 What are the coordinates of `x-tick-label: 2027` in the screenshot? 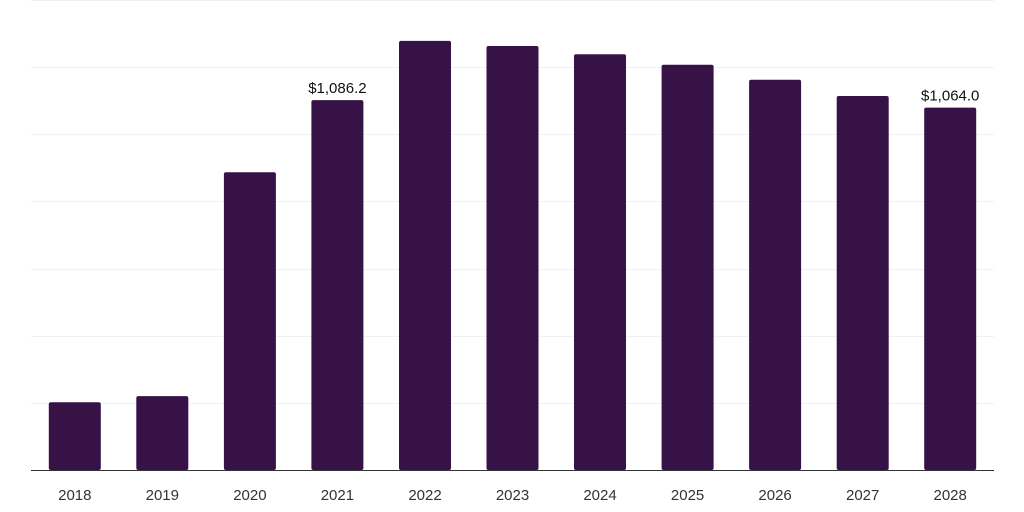 It's located at (862, 495).